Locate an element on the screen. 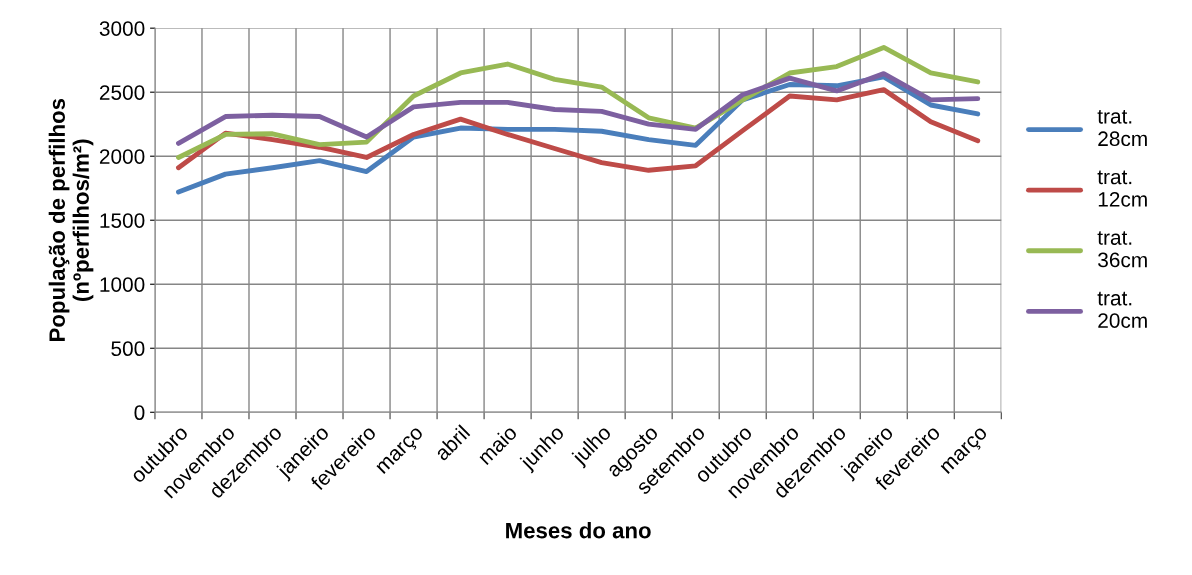  y-tick-label: 3000 is located at coordinates (122, 28).